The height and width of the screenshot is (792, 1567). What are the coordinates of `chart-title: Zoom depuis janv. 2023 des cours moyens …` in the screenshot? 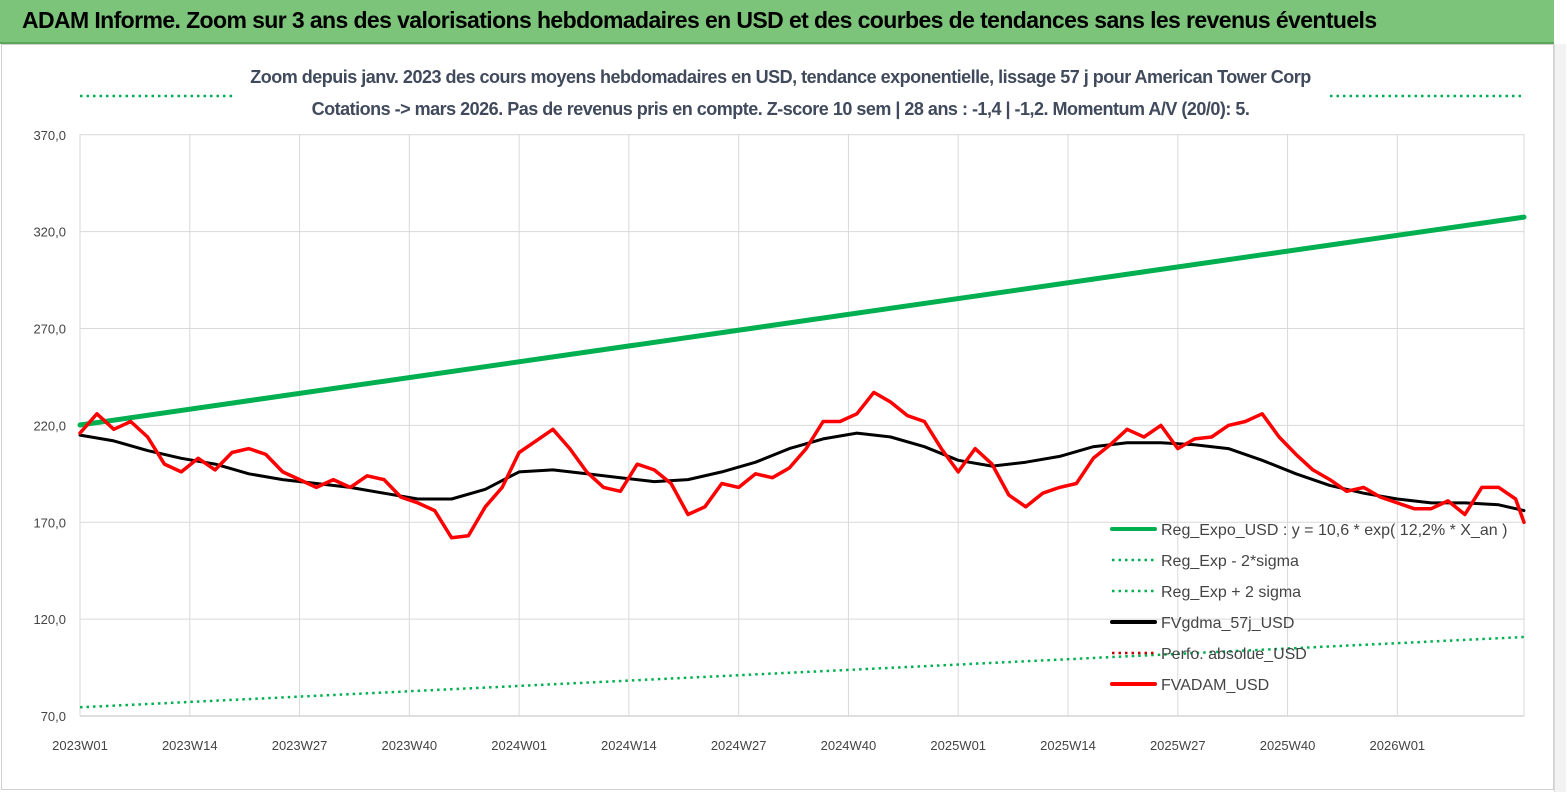 It's located at (780, 77).